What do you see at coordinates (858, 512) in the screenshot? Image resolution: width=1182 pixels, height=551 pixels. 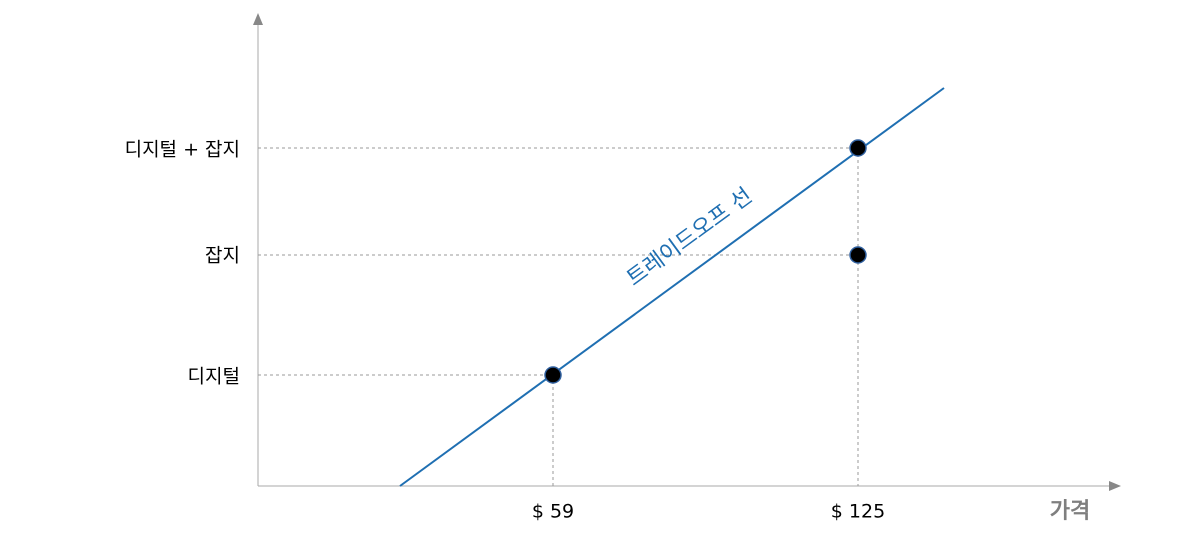 I see `x-label: $ 125` at bounding box center [858, 512].